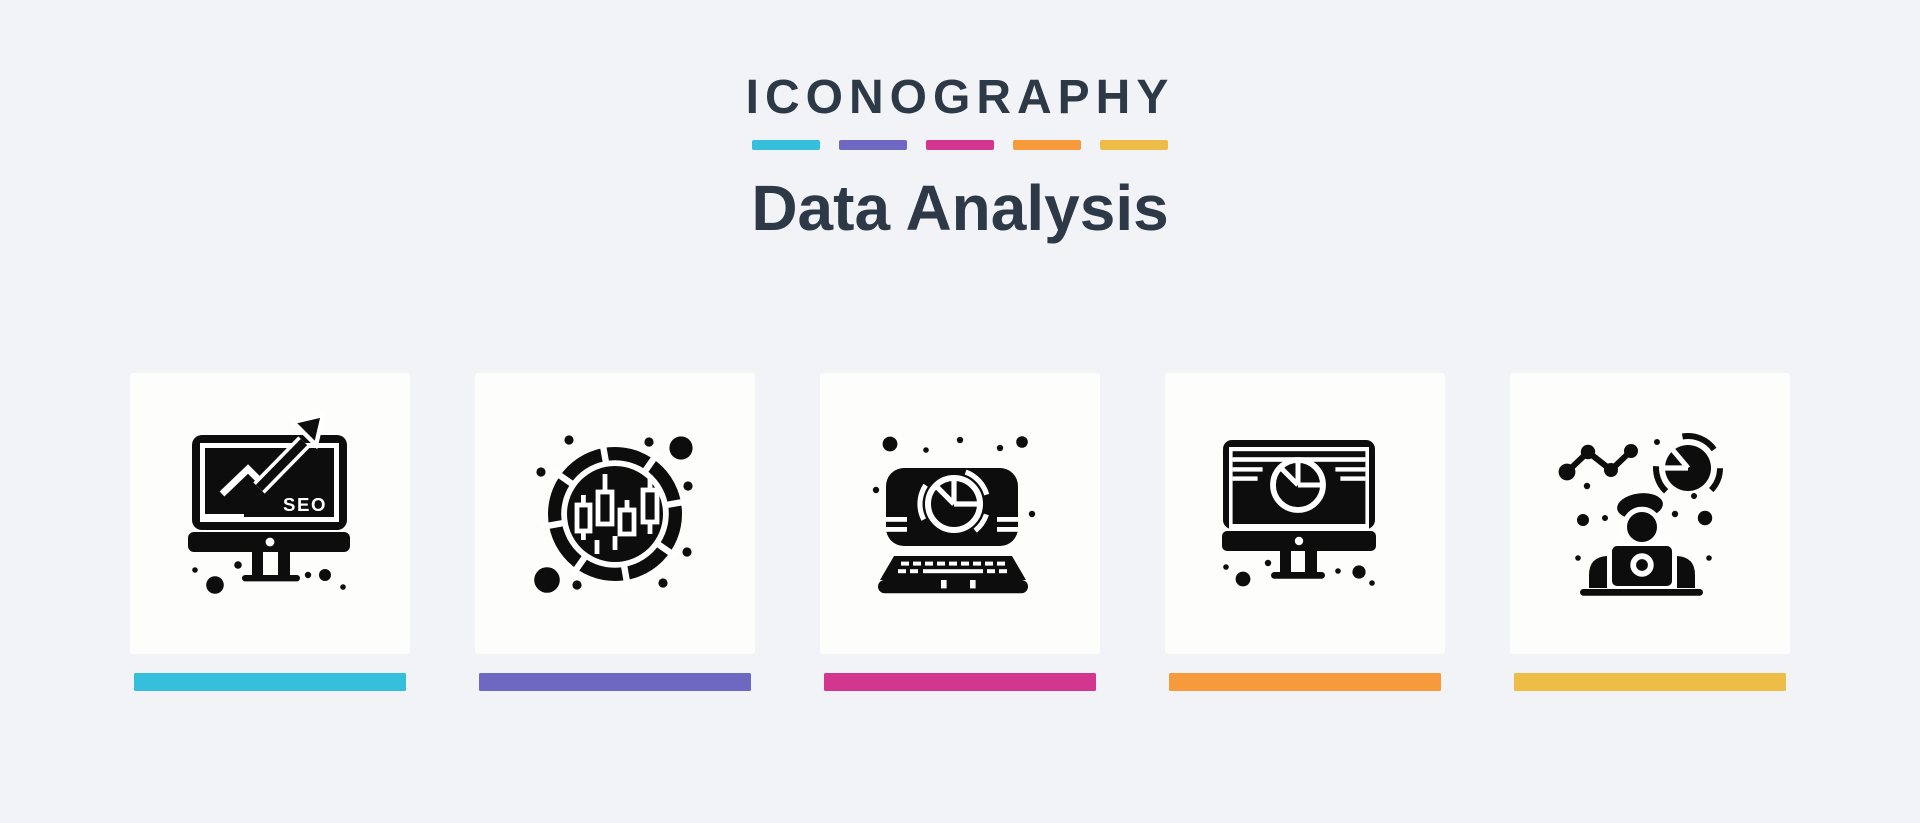  What do you see at coordinates (1650, 682) in the screenshot?
I see `accent-bar-yellow` at bounding box center [1650, 682].